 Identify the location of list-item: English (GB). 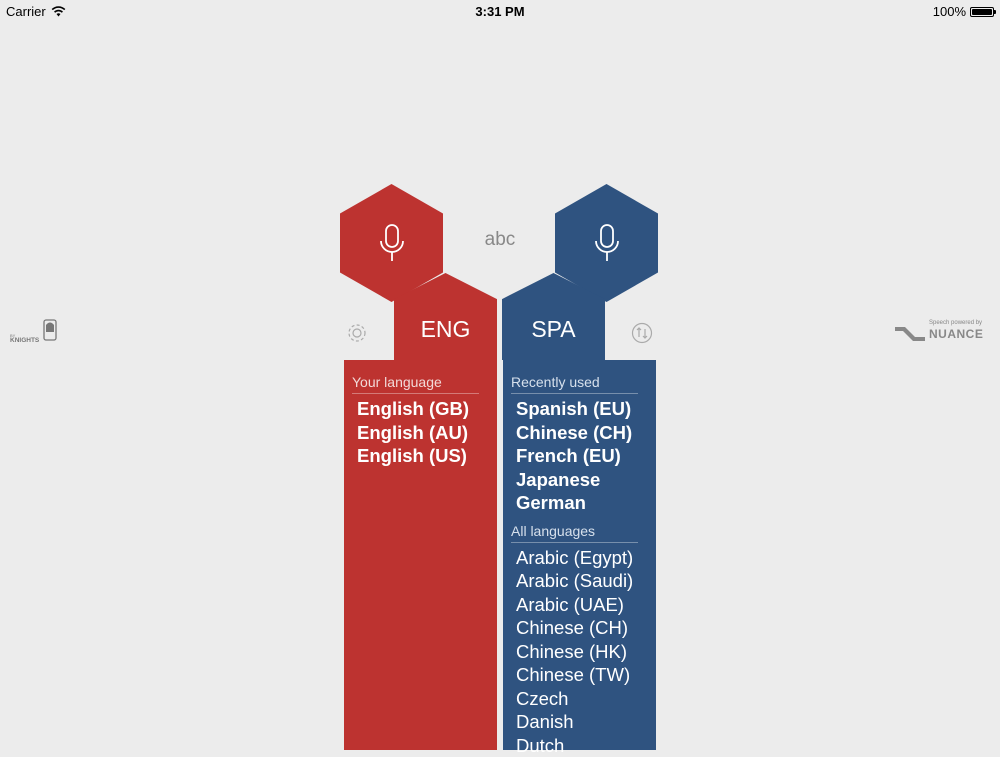
(420, 409).